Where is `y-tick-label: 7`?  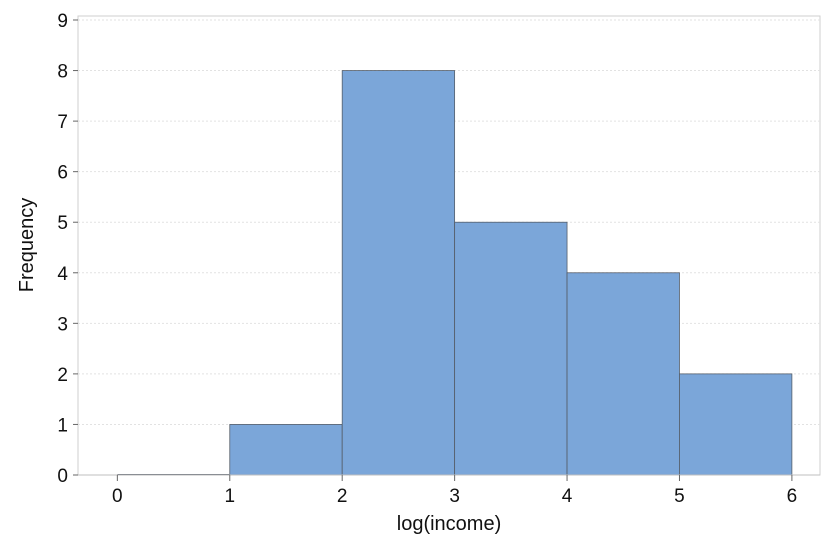 y-tick-label: 7 is located at coordinates (62, 122).